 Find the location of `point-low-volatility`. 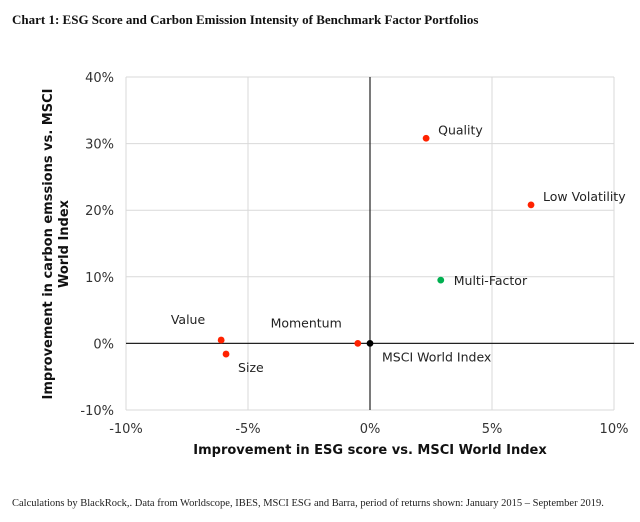

point-low-volatility is located at coordinates (531, 205).